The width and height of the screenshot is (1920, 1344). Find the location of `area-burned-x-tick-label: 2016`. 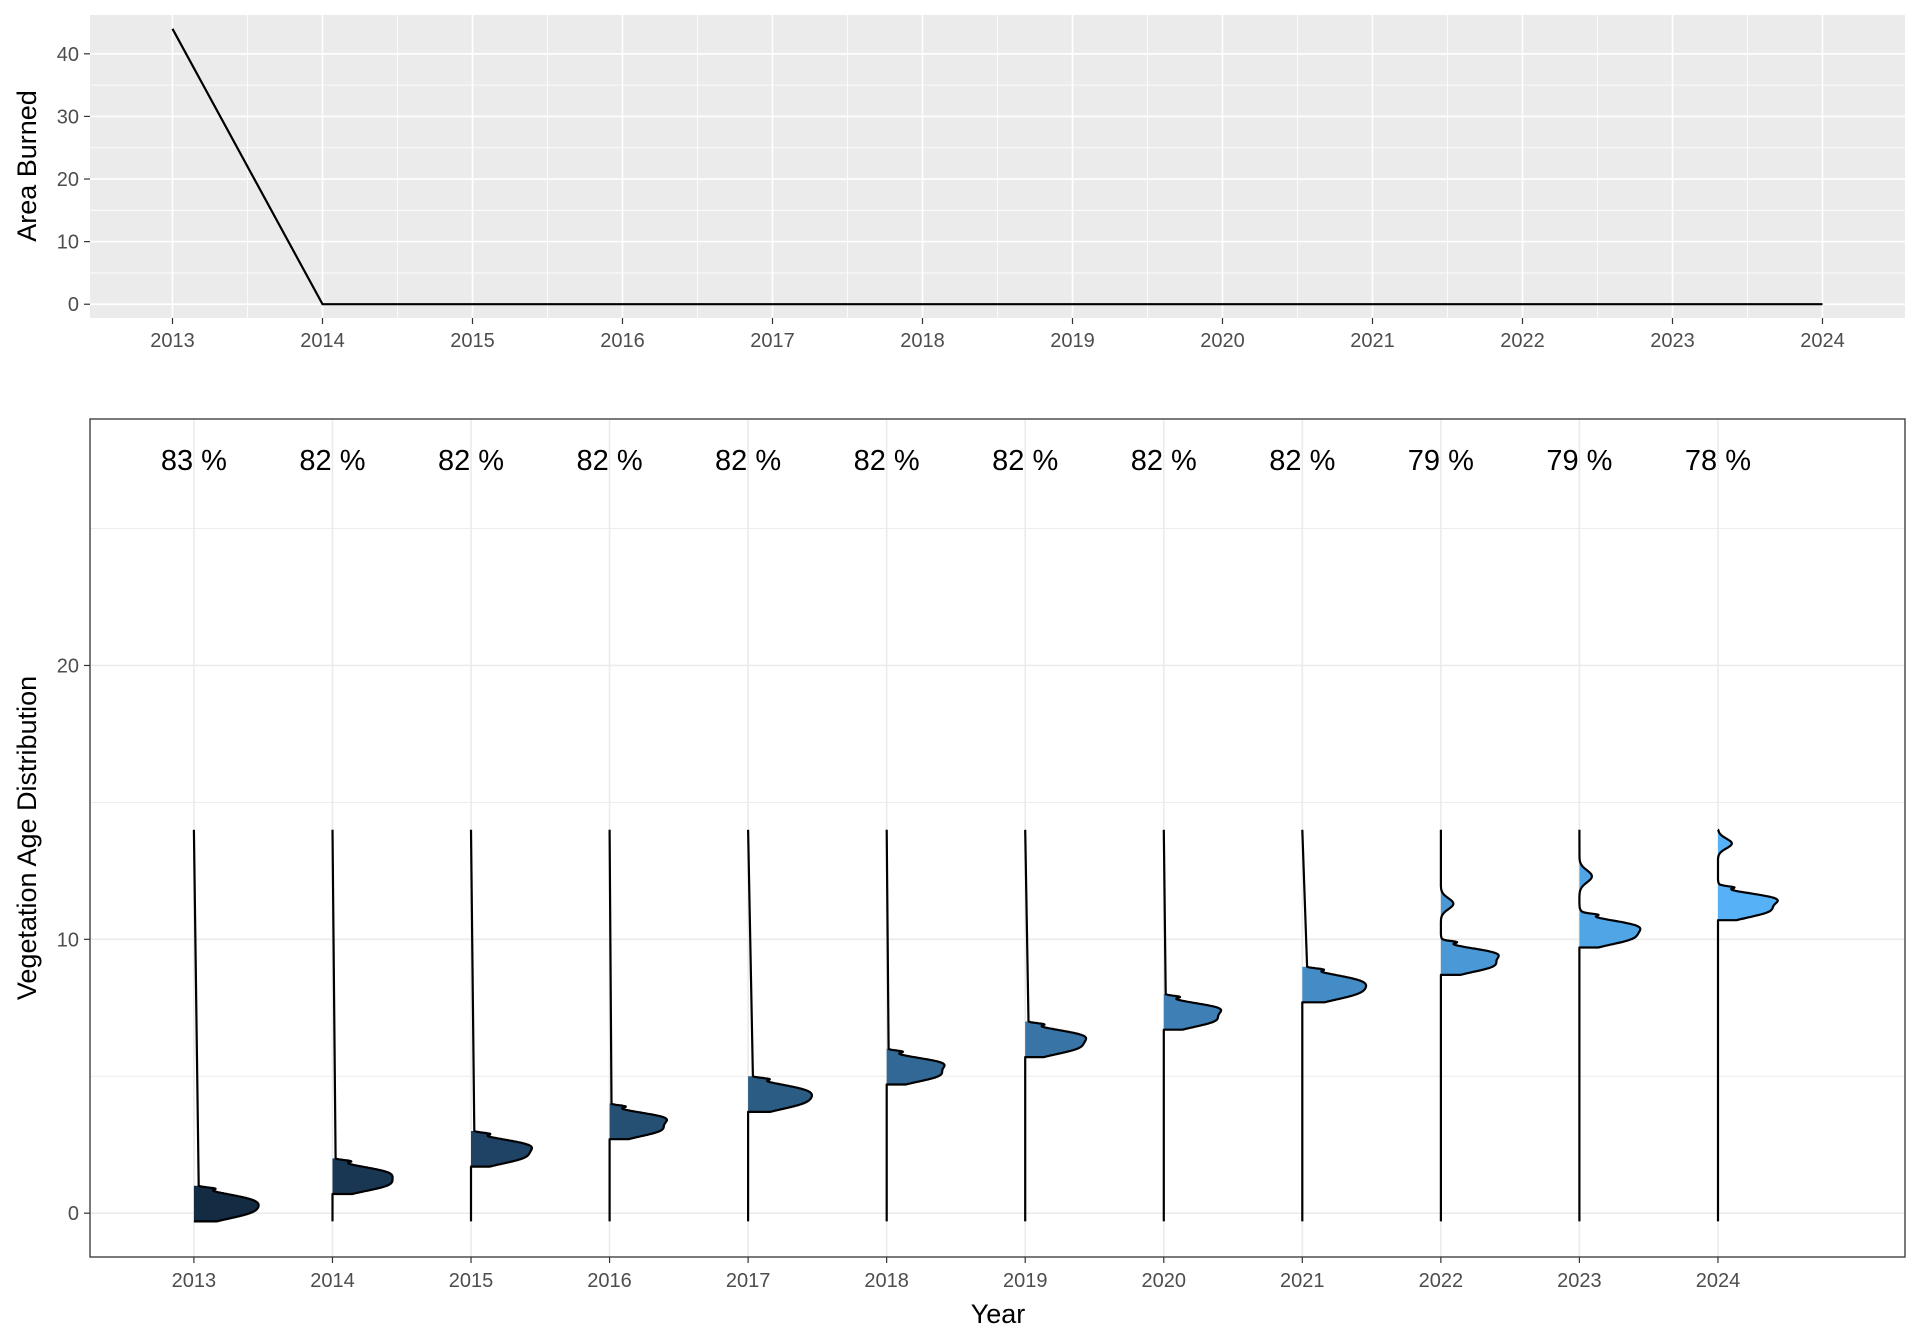

area-burned-x-tick-label: 2016 is located at coordinates (622, 341).